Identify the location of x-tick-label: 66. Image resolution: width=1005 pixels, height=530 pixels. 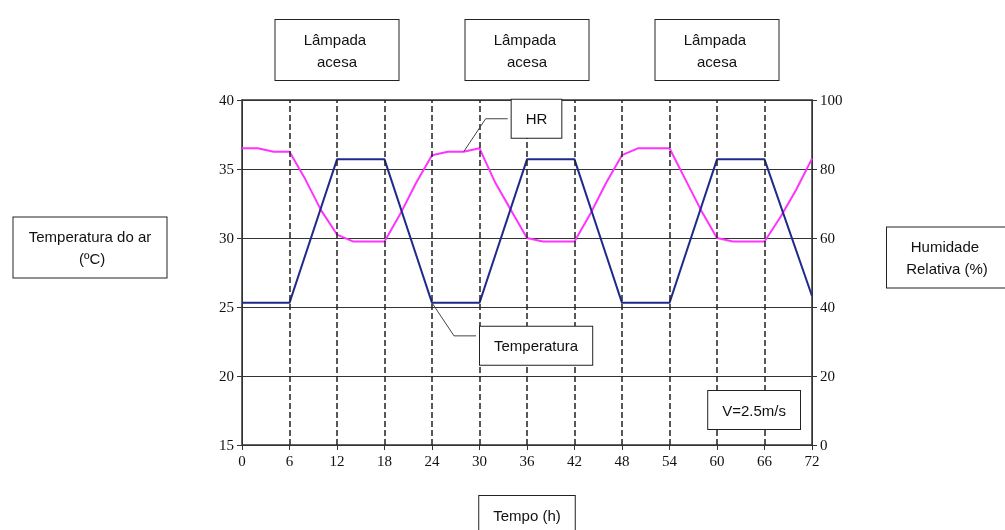
(765, 460).